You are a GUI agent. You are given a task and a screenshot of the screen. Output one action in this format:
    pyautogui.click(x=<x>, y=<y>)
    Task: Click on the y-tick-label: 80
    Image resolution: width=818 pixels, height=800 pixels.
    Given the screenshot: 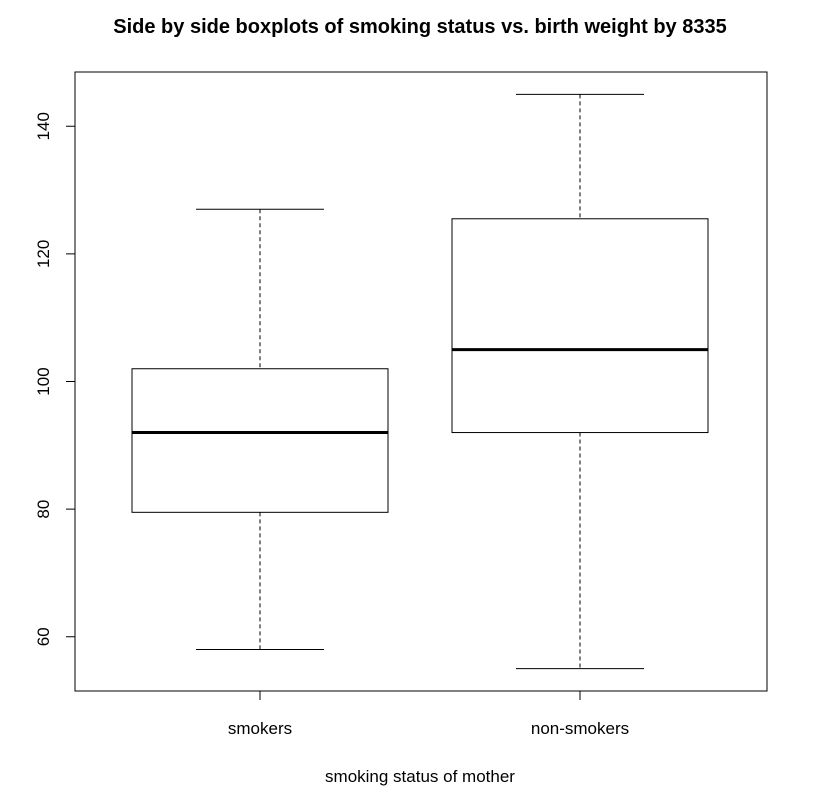 What is the action you would take?
    pyautogui.click(x=43, y=509)
    